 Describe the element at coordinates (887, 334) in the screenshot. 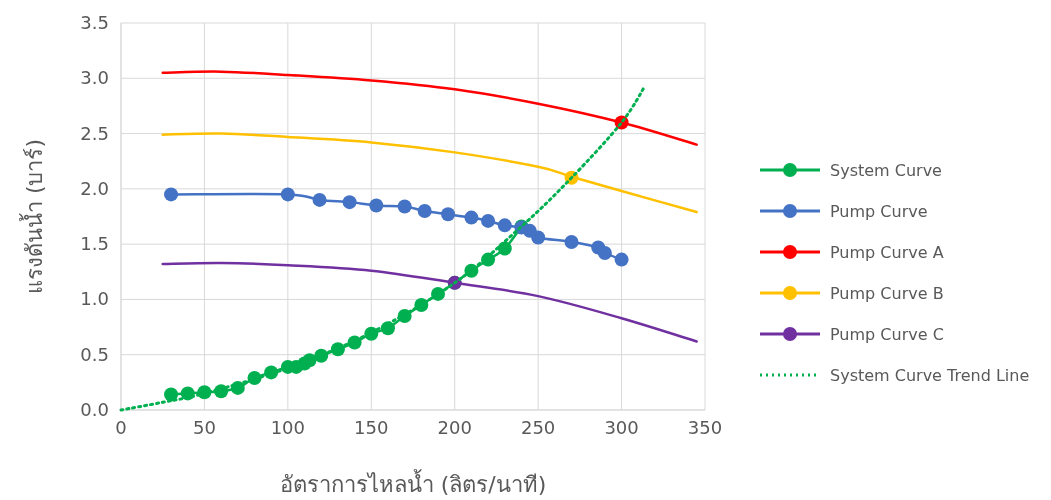

I see `legend-label: Pump Curve C` at that location.